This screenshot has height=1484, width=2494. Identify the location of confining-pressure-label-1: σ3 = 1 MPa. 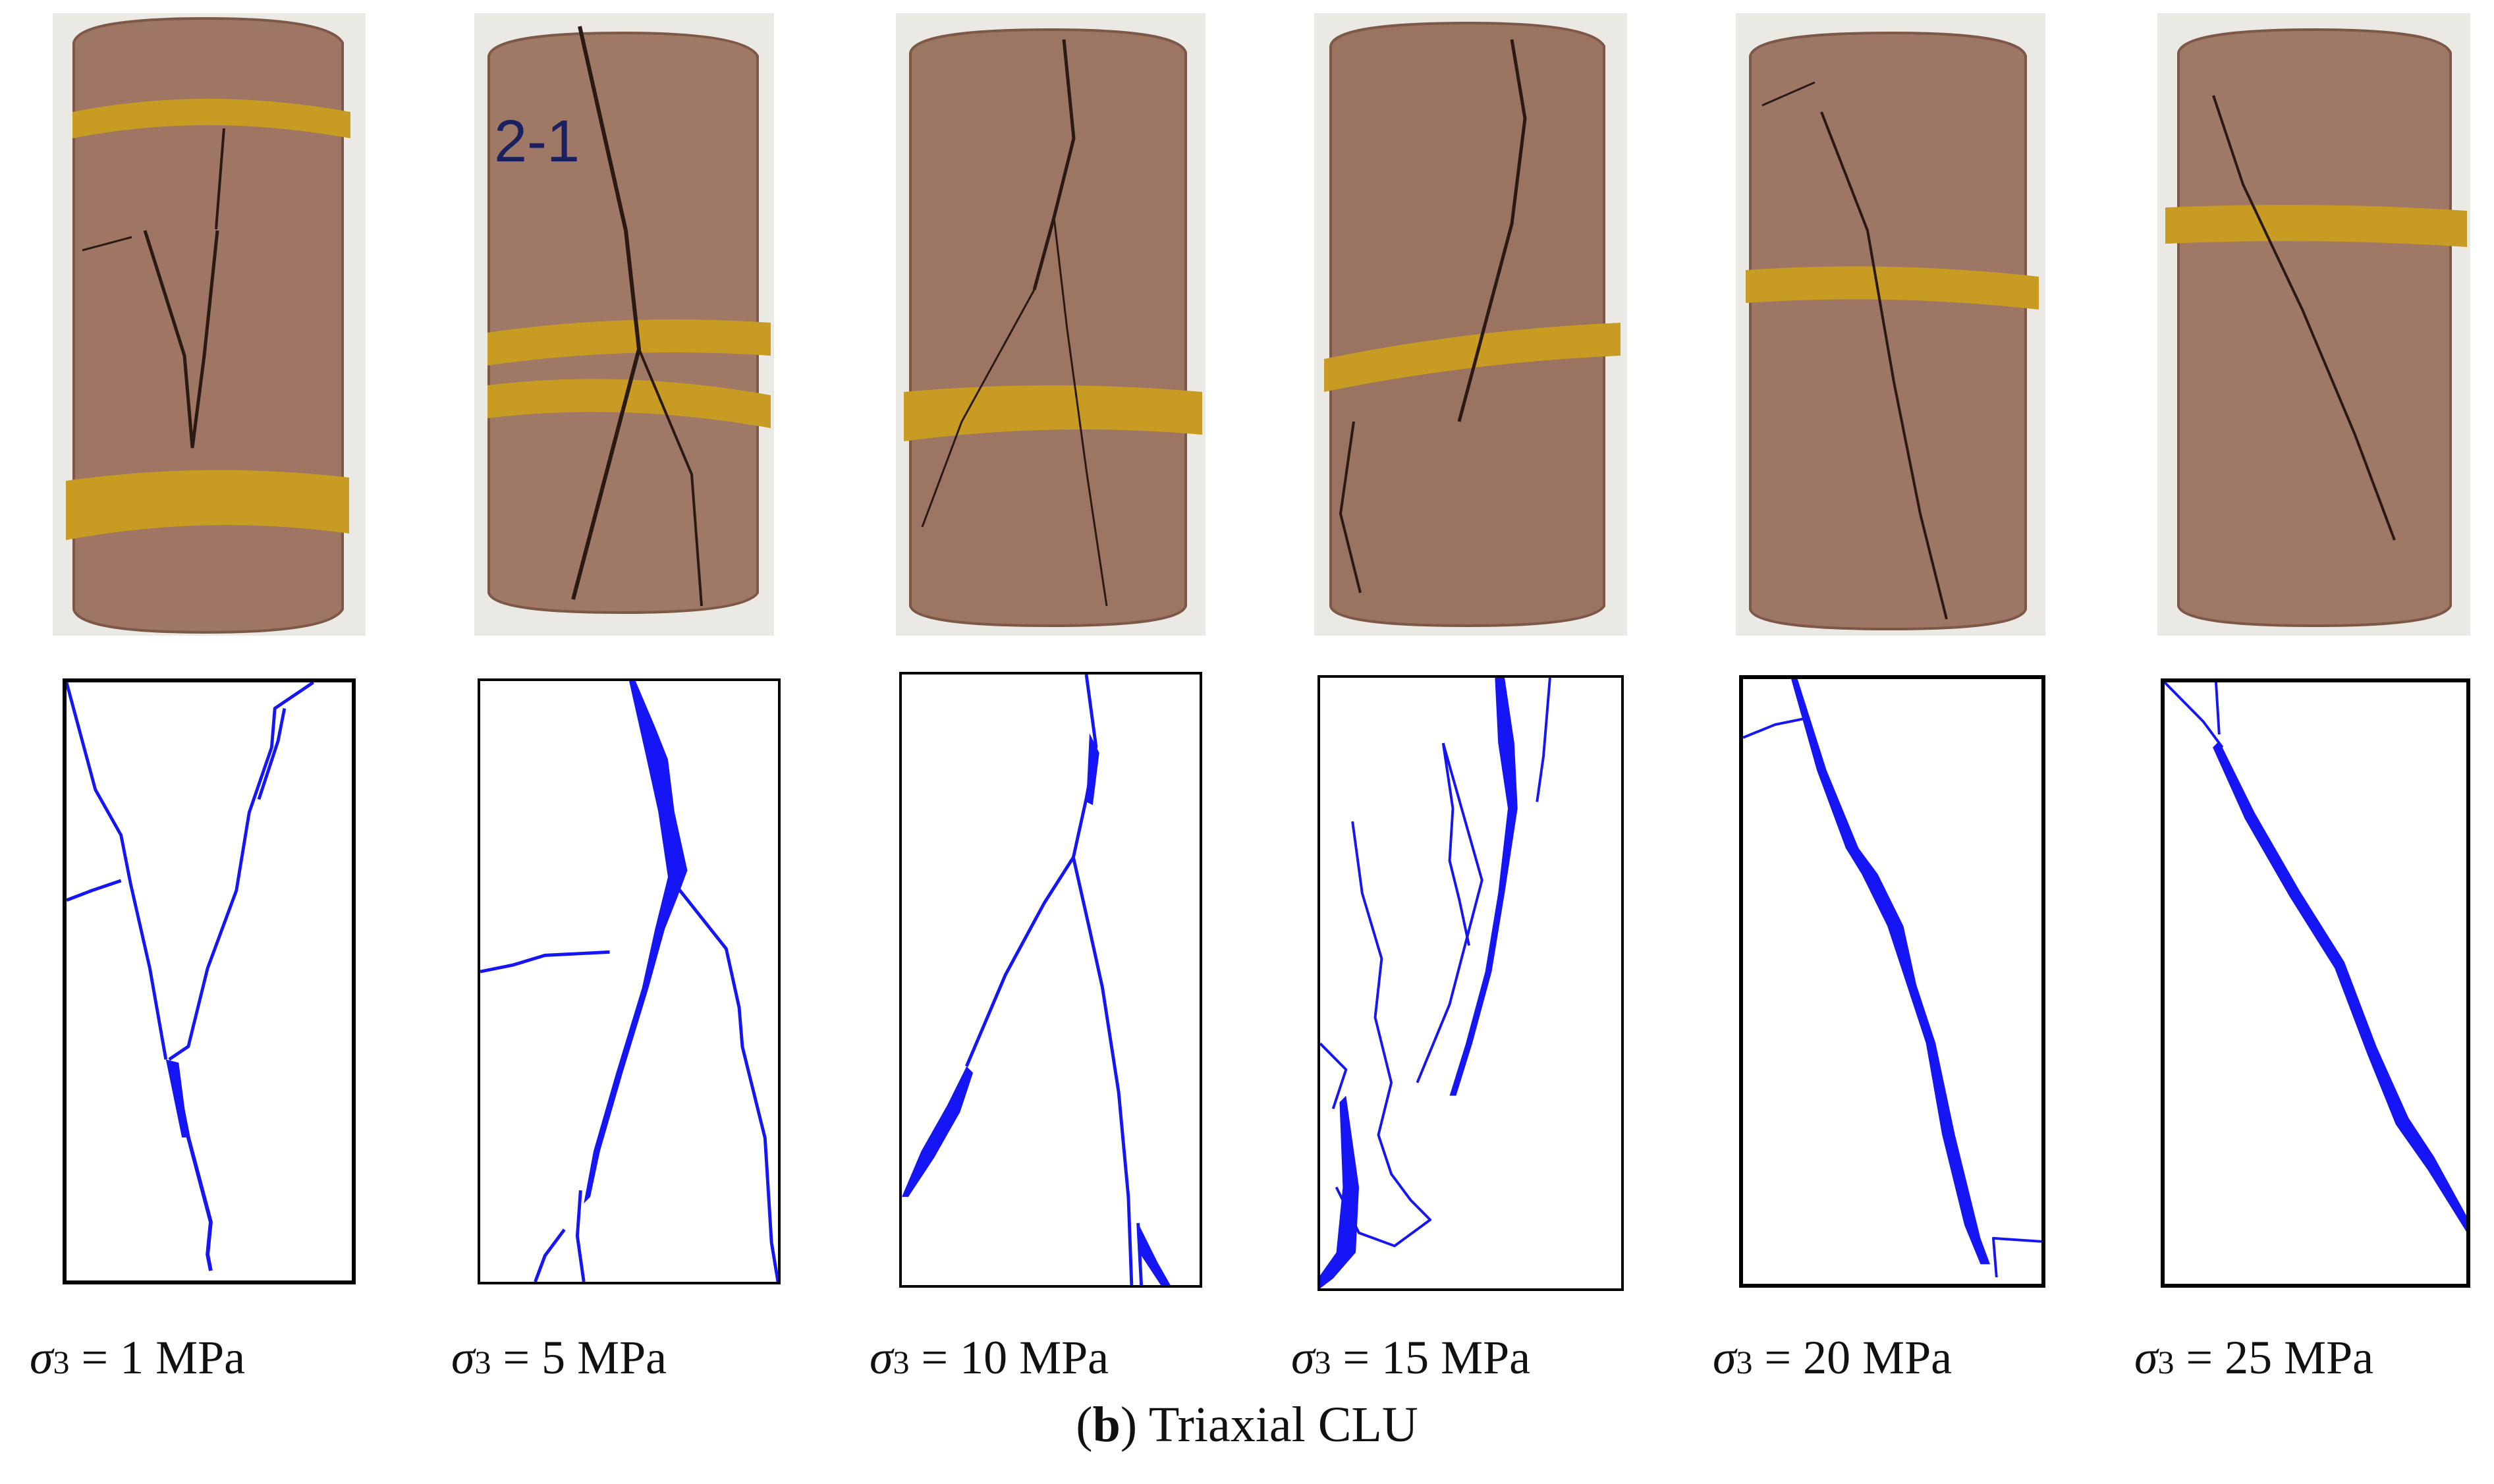
(137, 1357).